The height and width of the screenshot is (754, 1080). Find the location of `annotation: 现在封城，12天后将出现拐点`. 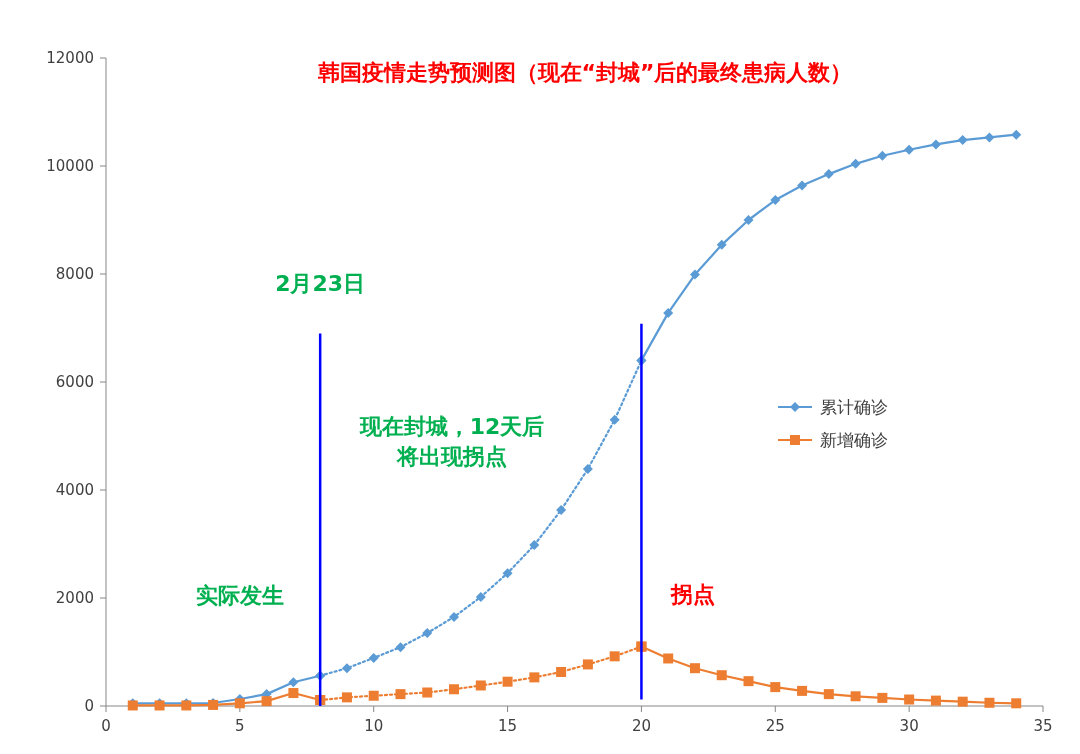

annotation: 现在封城，12天后将出现拐点 is located at coordinates (452, 441).